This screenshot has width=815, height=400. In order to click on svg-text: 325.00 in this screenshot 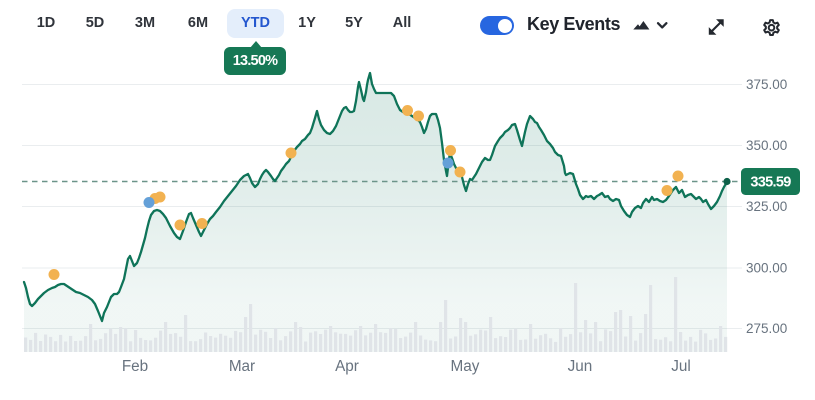, I will do `click(766, 206)`.